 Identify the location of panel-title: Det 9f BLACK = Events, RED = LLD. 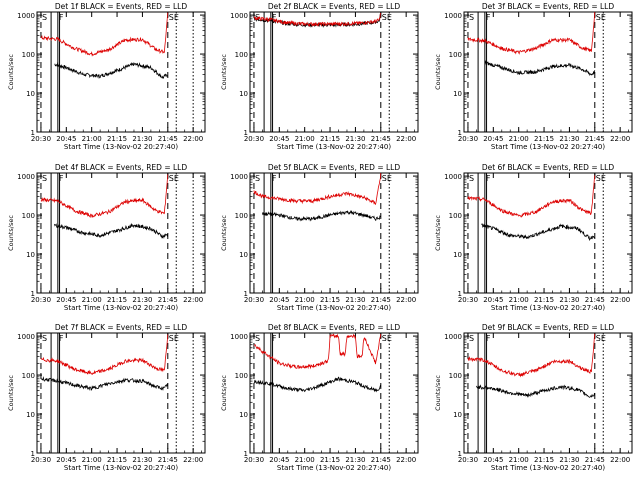
(548, 327).